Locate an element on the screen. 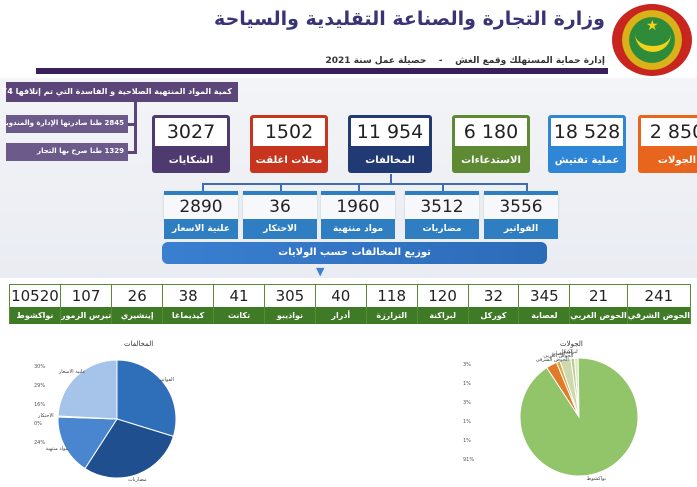 The width and height of the screenshot is (697, 487). wilaya-cell: 26 إينشيري is located at coordinates (137, 304).